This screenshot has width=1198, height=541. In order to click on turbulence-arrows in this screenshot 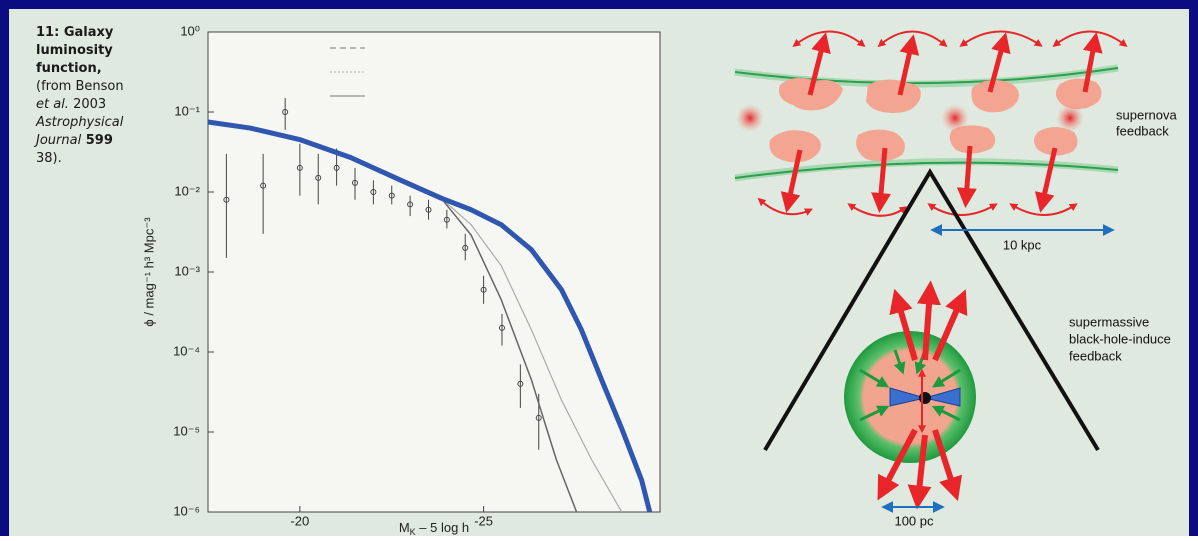, I will do `click(942, 123)`.